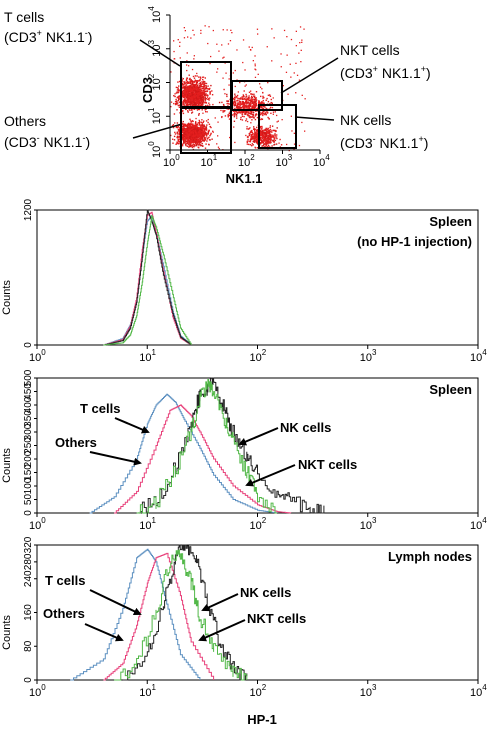 The height and width of the screenshot is (731, 491). Describe the element at coordinates (76, 442) in the screenshot. I see `annot-others-spleen: Others` at that location.